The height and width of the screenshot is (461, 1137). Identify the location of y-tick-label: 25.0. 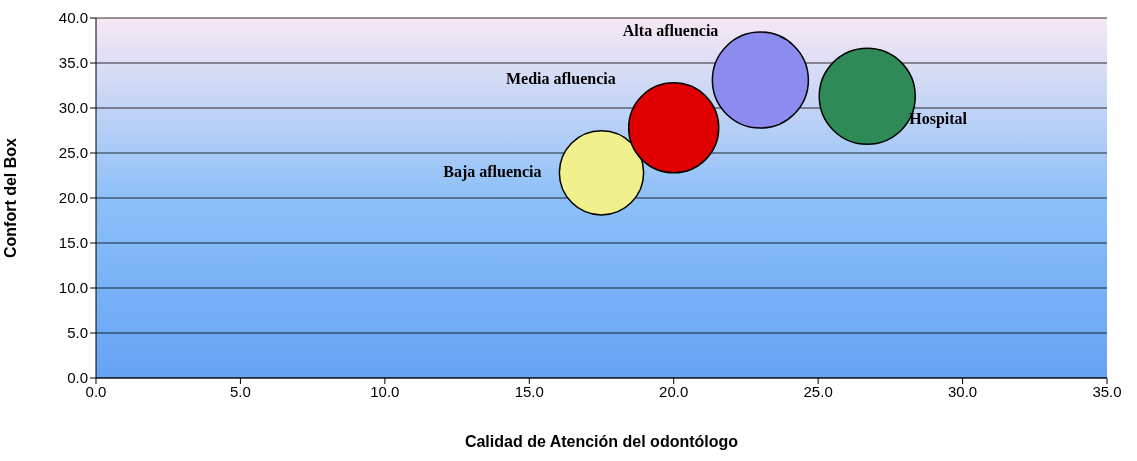
(73, 153).